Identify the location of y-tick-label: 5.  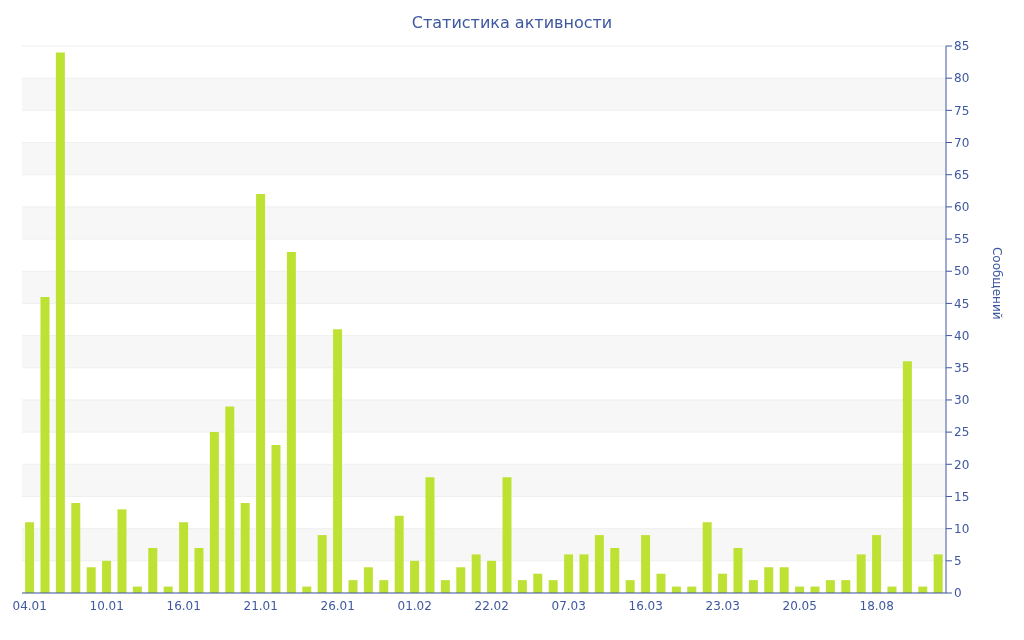
(958, 561).